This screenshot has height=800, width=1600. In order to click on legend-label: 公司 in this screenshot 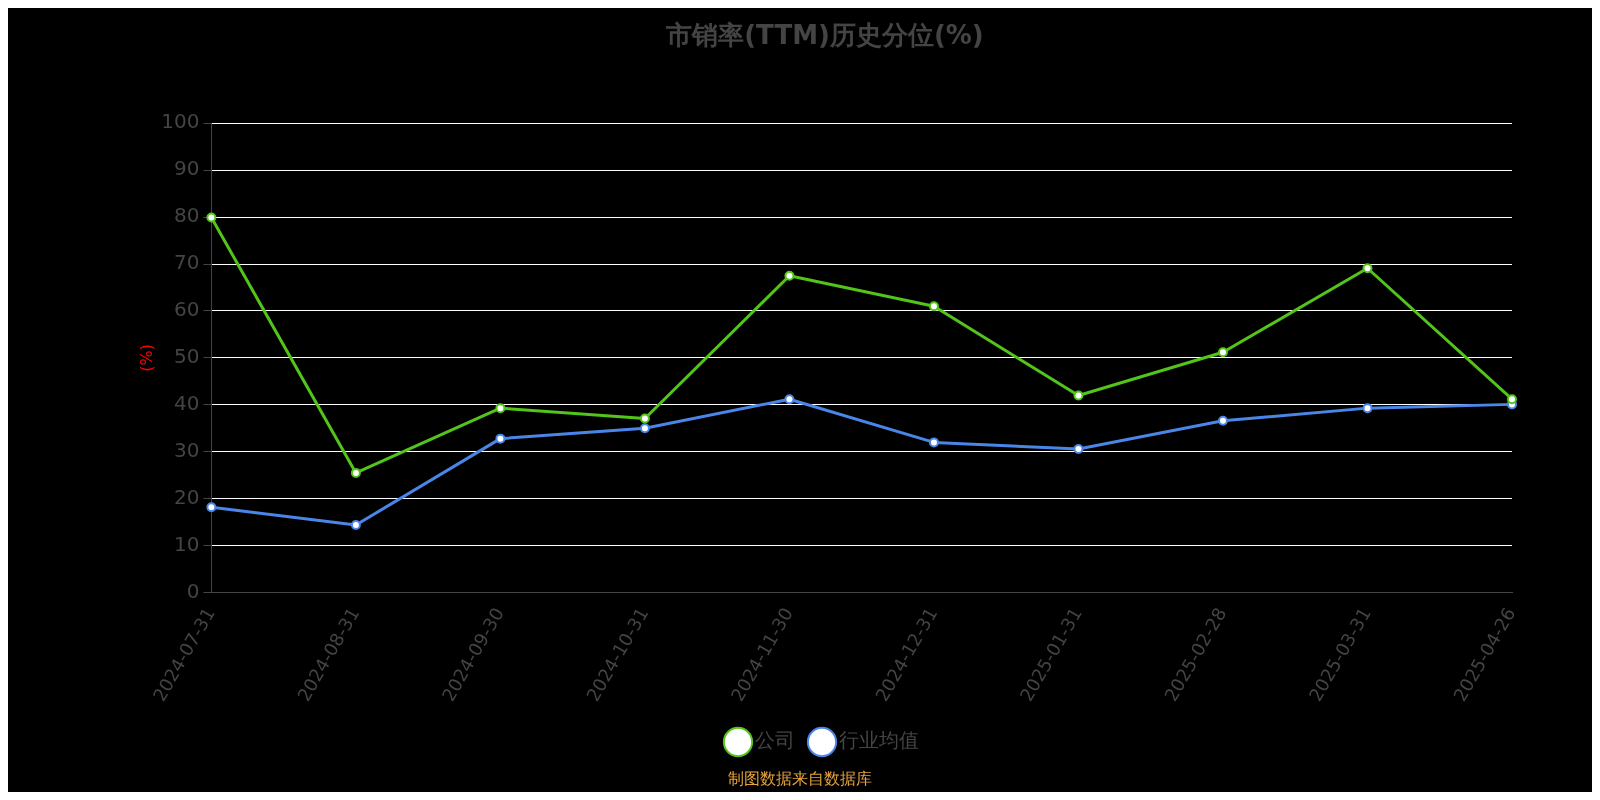, I will do `click(775, 740)`.